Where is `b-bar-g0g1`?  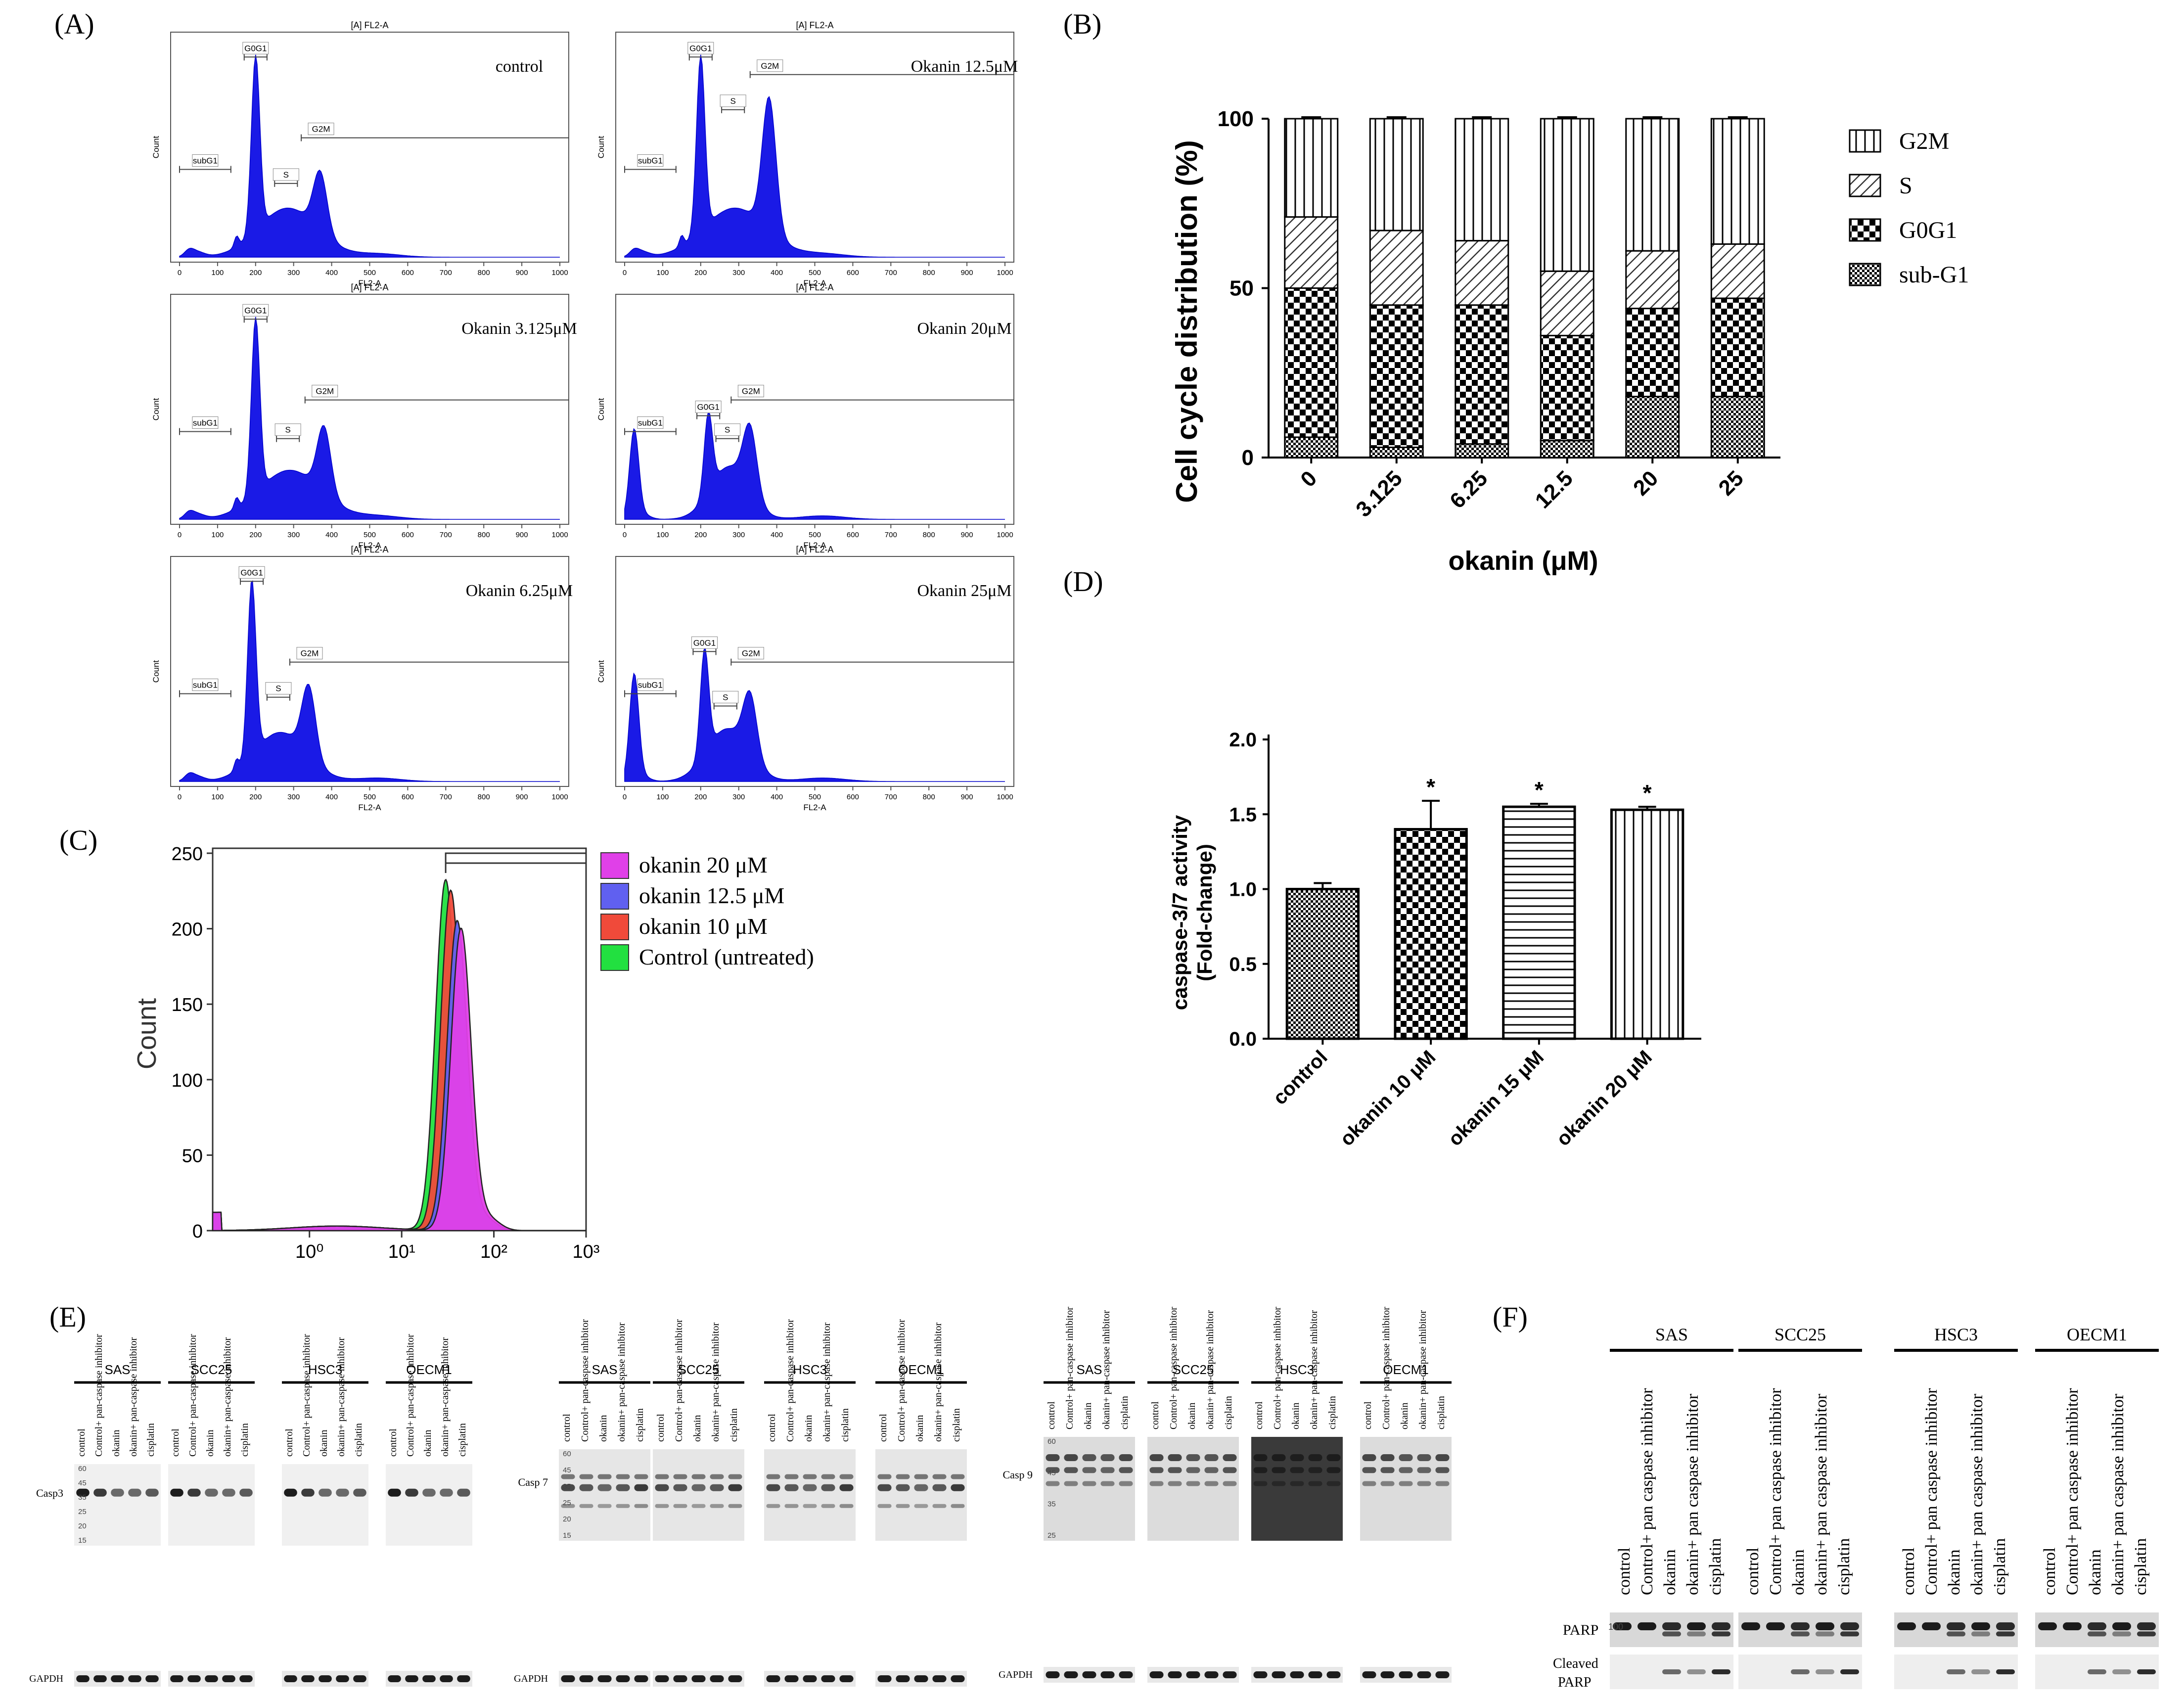 b-bar-g0g1 is located at coordinates (1396, 376).